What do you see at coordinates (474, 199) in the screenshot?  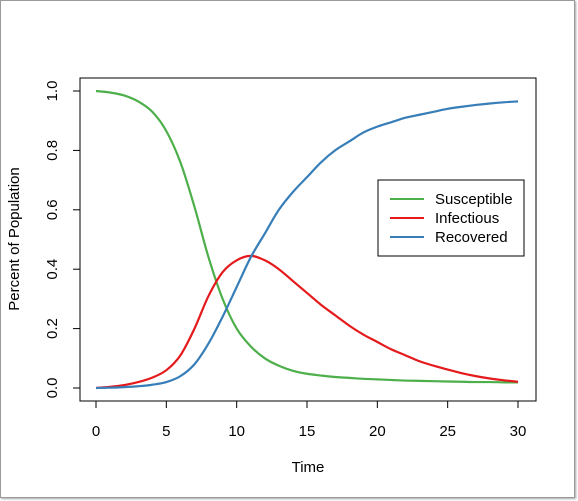 I see `legend-label-susceptible: Susceptible` at bounding box center [474, 199].